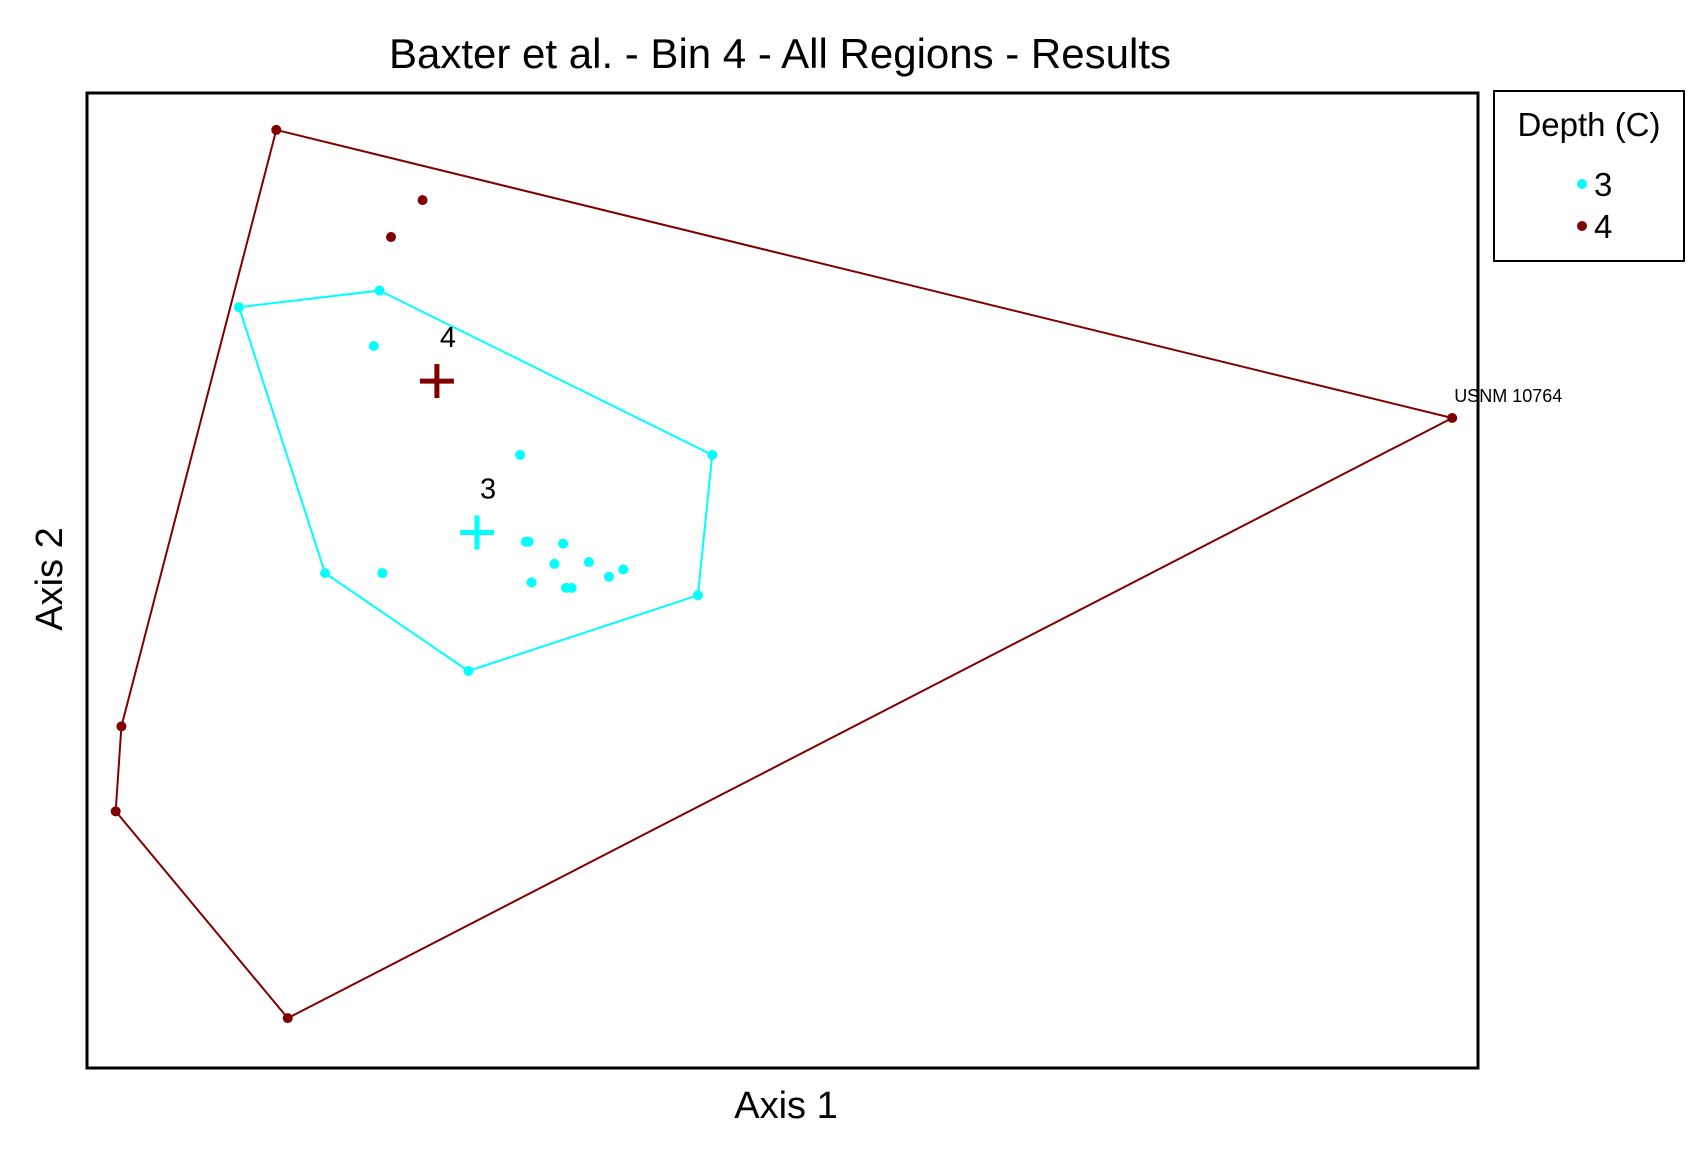  What do you see at coordinates (448, 338) in the screenshot?
I see `centroid-label-4: 4` at bounding box center [448, 338].